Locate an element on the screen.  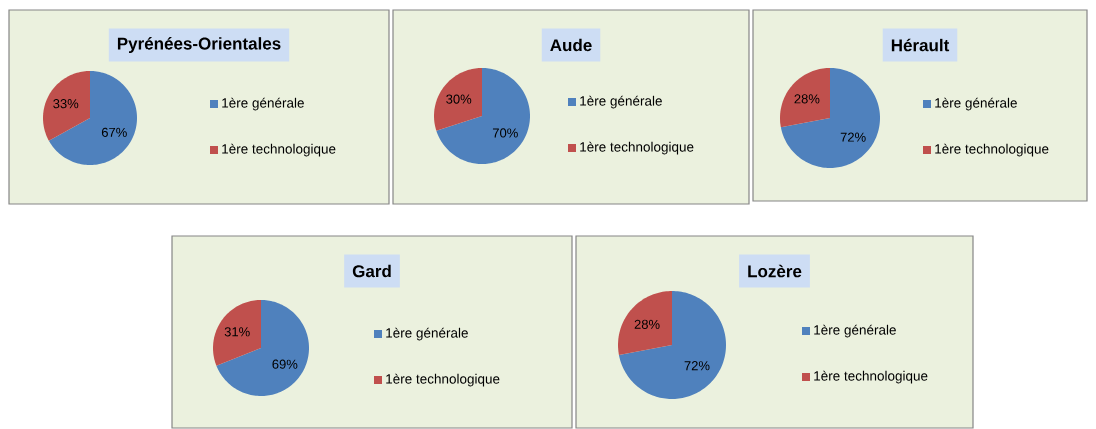
data-label: 31% is located at coordinates (237, 332).